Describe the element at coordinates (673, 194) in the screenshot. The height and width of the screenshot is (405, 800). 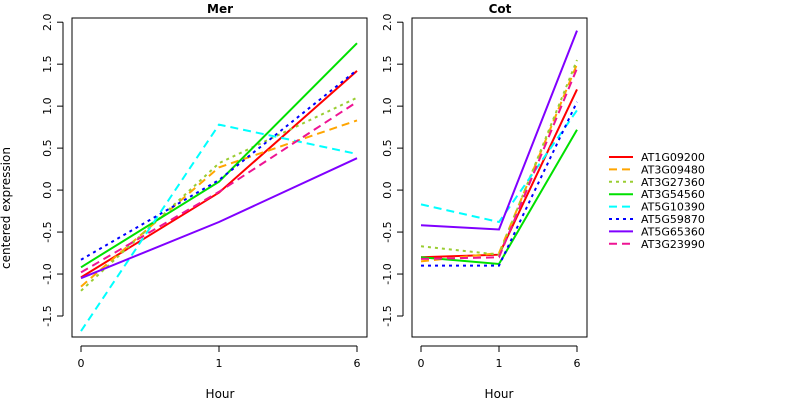
I see `legend-label-at3g54560: AT3G54560` at that location.